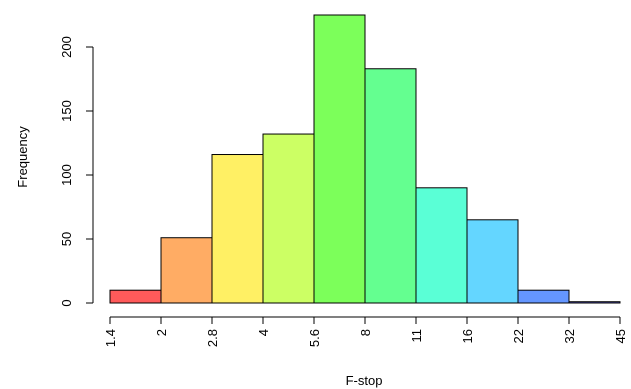 Image resolution: width=631 pixels, height=389 pixels. I want to click on x-tick-label: 2.8, so click(212, 338).